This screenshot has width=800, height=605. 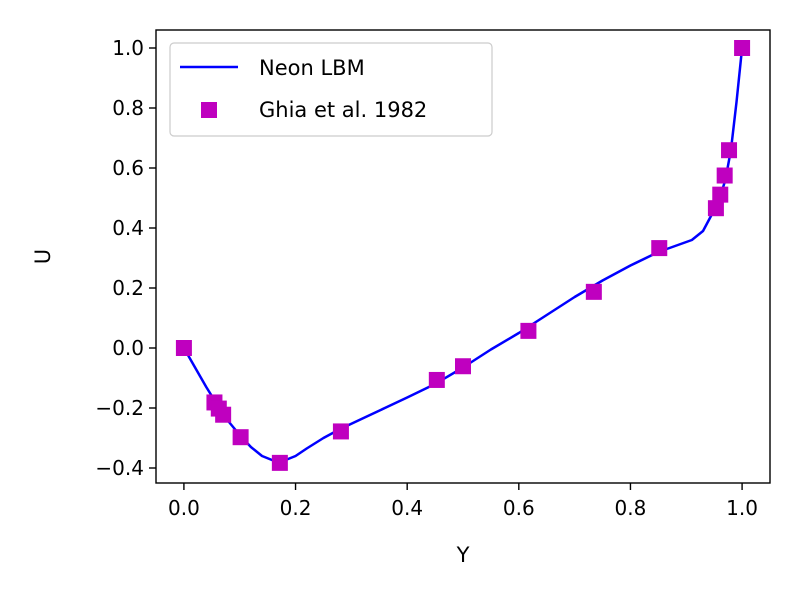 What do you see at coordinates (128, 48) in the screenshot?
I see `y-tick-label: 1.0` at bounding box center [128, 48].